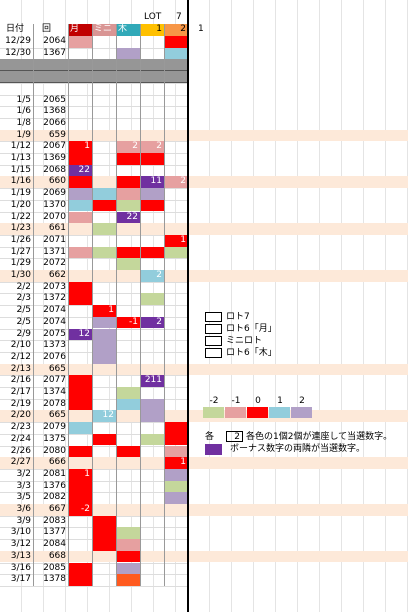 The image size is (408, 612). I want to click on date: 2/3, so click(23, 298).